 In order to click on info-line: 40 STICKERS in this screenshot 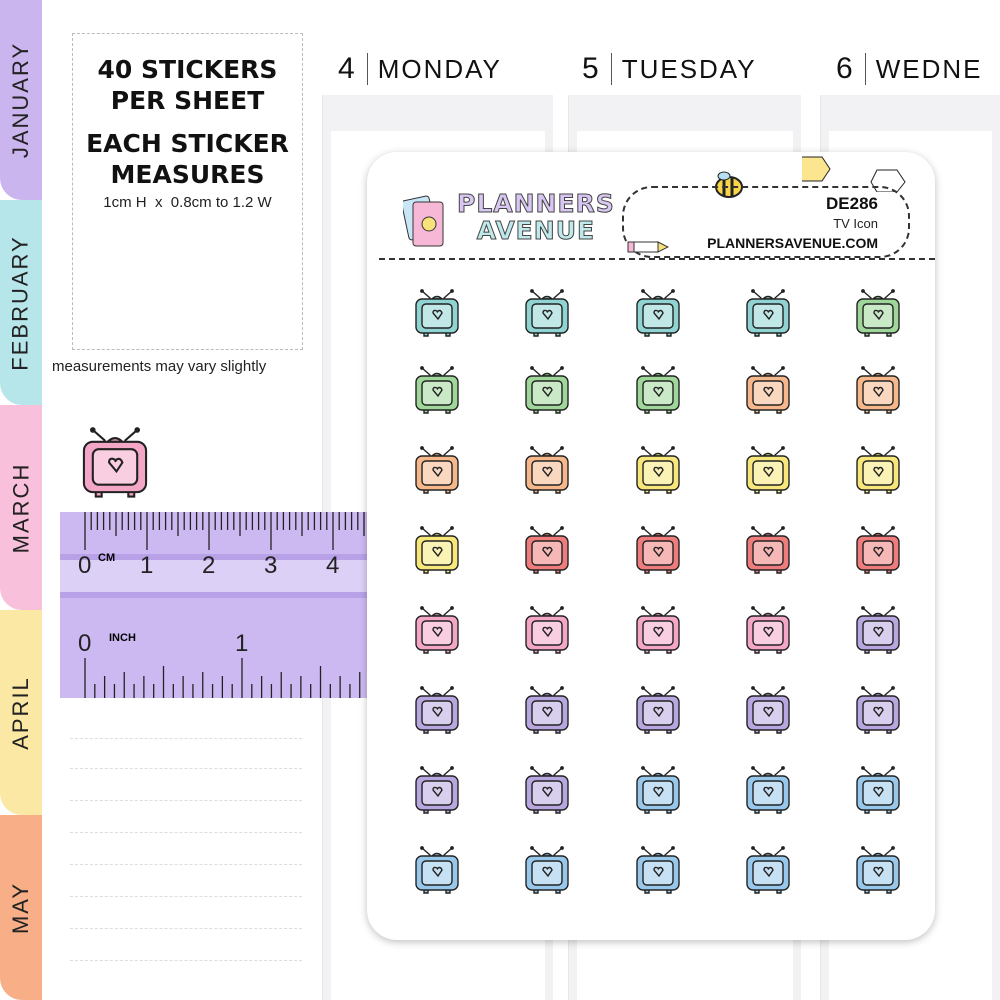, I will do `click(187, 69)`.